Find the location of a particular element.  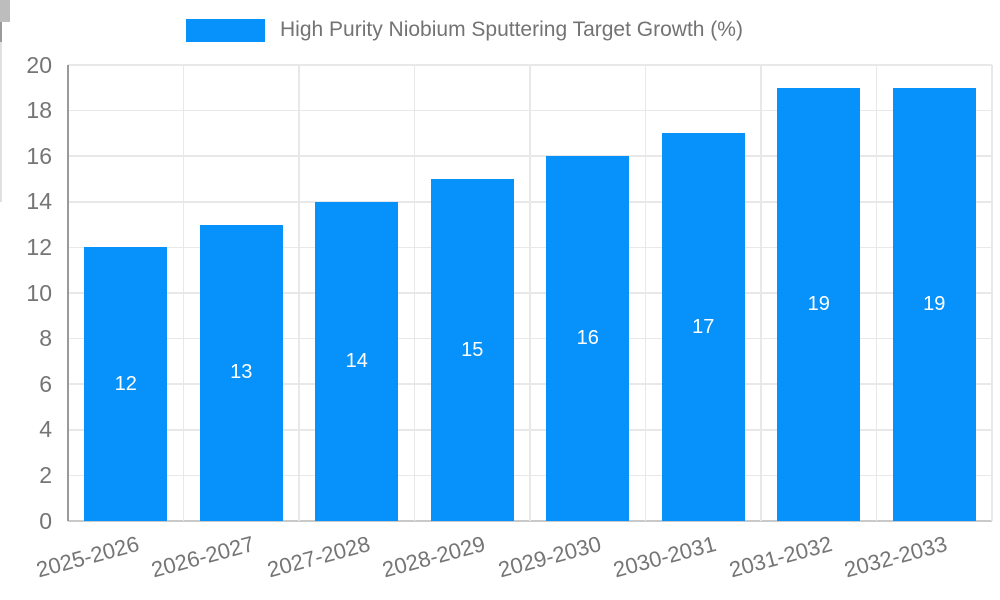

bar-value-label: 15 is located at coordinates (472, 349).